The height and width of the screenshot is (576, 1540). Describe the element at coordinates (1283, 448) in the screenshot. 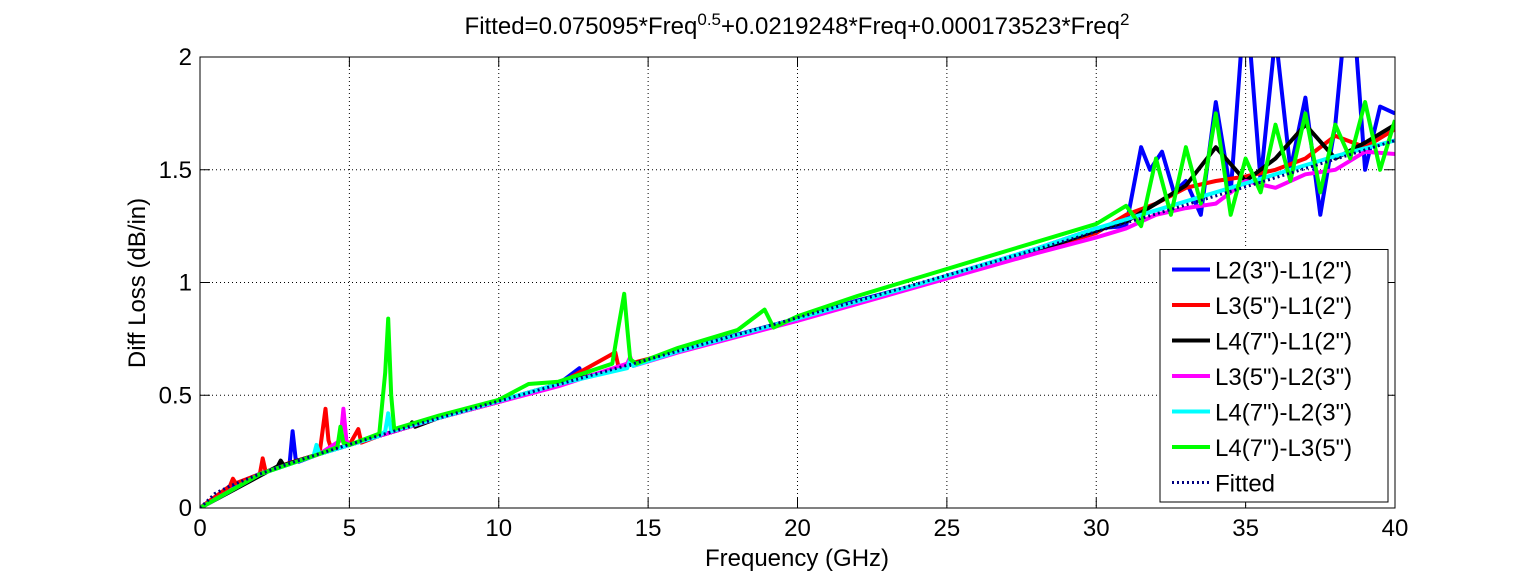

I see `legend-label: L4(7")-L3(5")` at that location.